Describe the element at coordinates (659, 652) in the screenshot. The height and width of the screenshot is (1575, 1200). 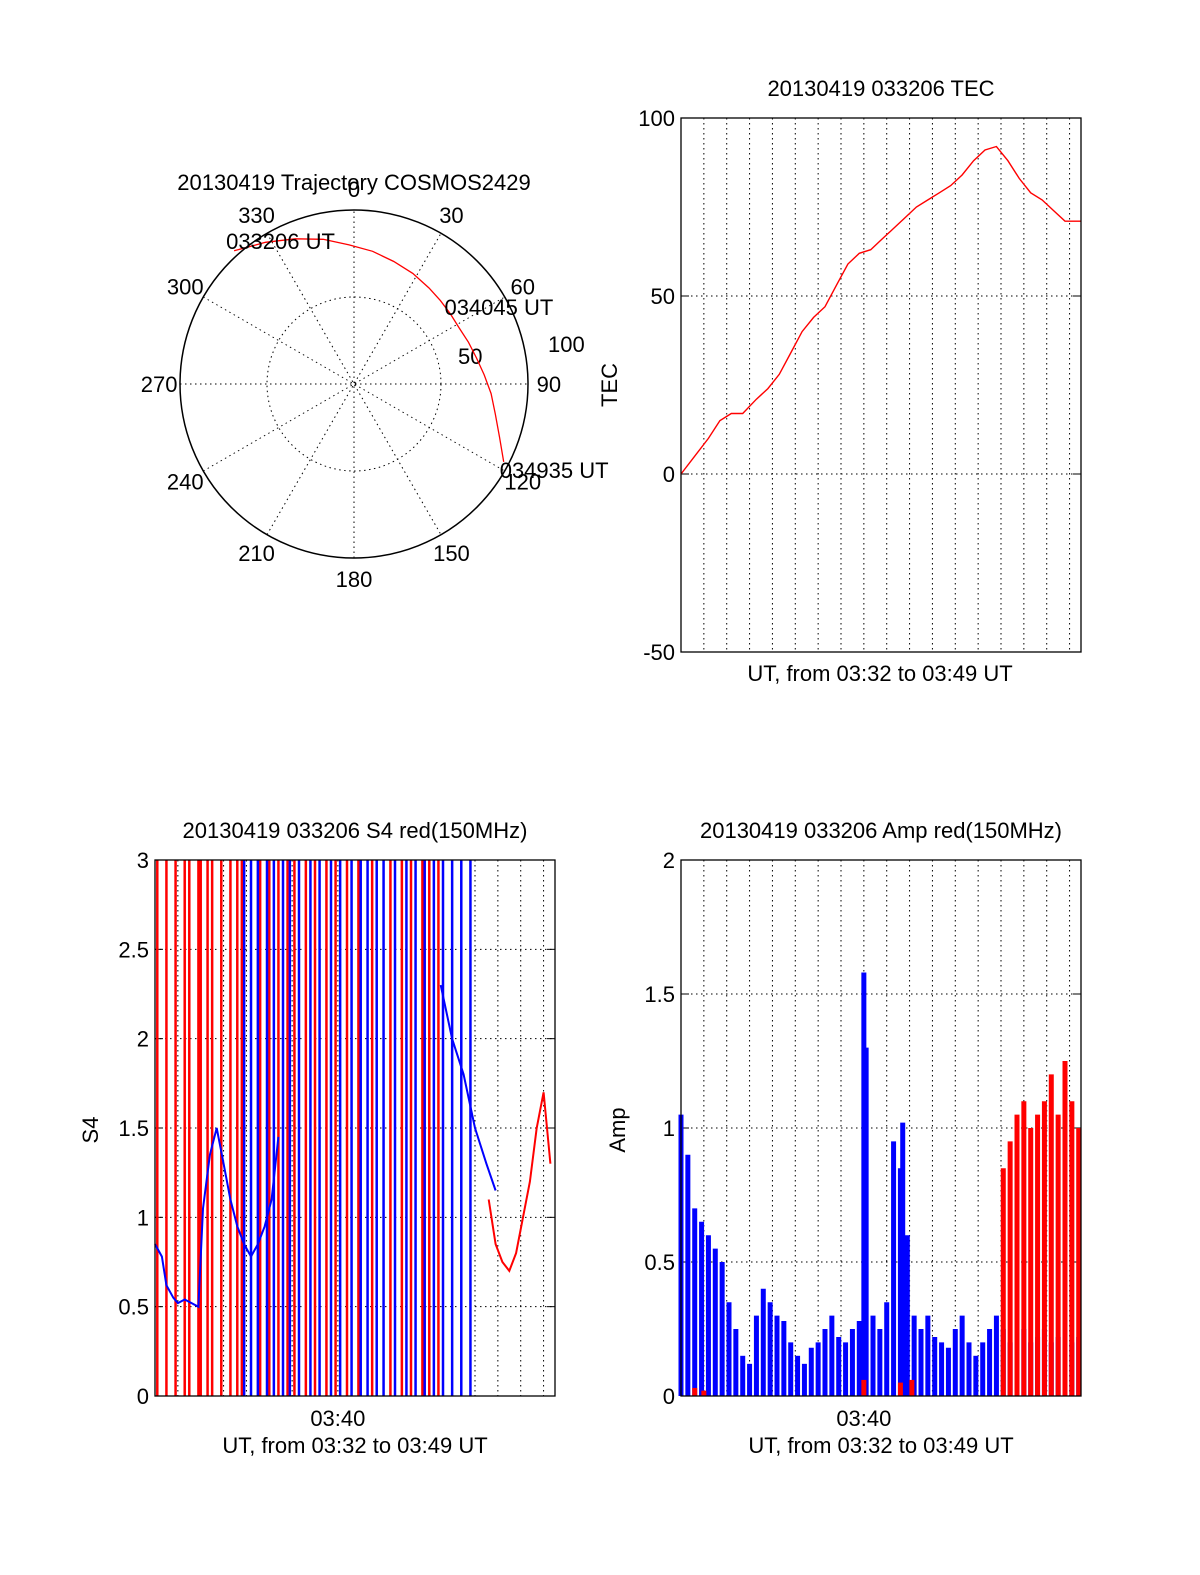
I see `tec-ytick-label: -50` at that location.